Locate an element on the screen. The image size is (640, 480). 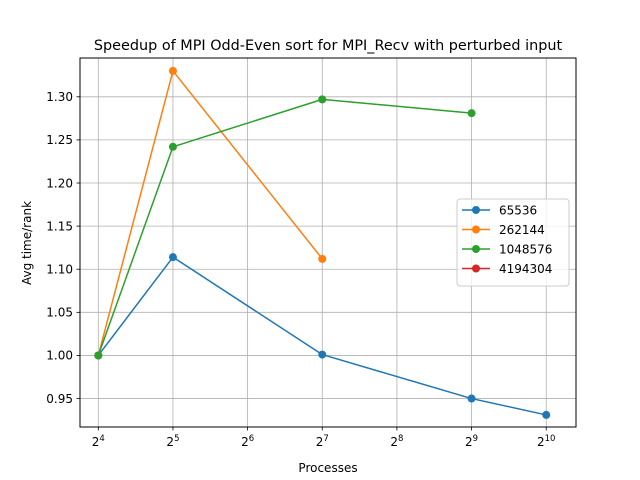
x-tick-exponent: 8 is located at coordinates (400, 439).